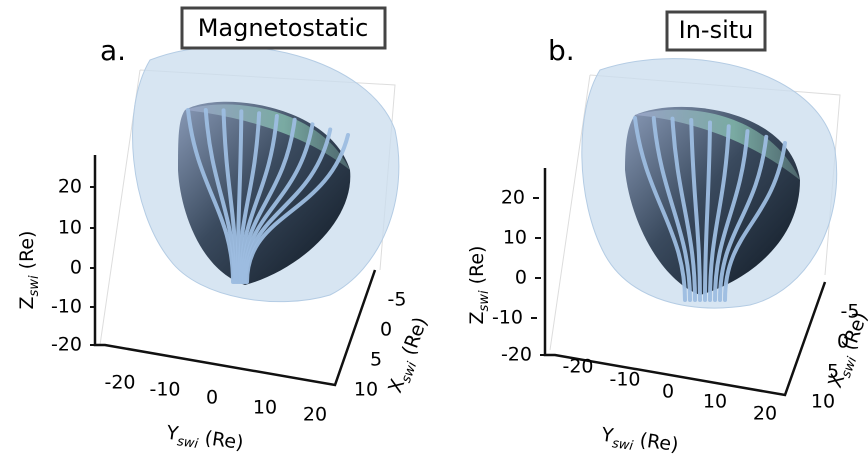 The width and height of the screenshot is (868, 466). What do you see at coordinates (397, 300) in the screenshot?
I see `x-tick-label: -5` at bounding box center [397, 300].